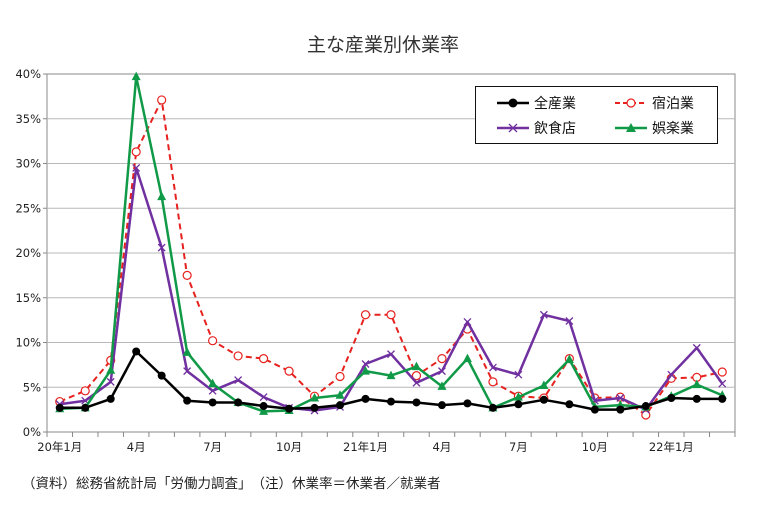  What do you see at coordinates (32, 387) in the screenshot?
I see `y-tick-label: 5%` at bounding box center [32, 387].